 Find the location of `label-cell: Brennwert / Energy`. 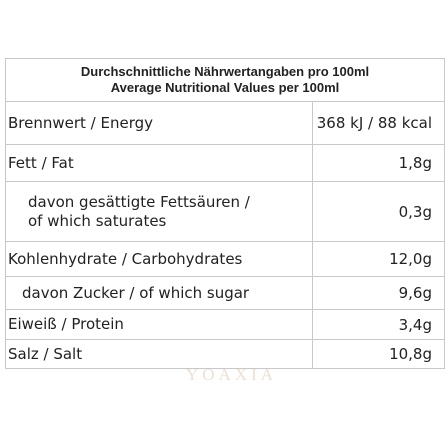

label-cell: Brennwert / Energy is located at coordinates (159, 123).